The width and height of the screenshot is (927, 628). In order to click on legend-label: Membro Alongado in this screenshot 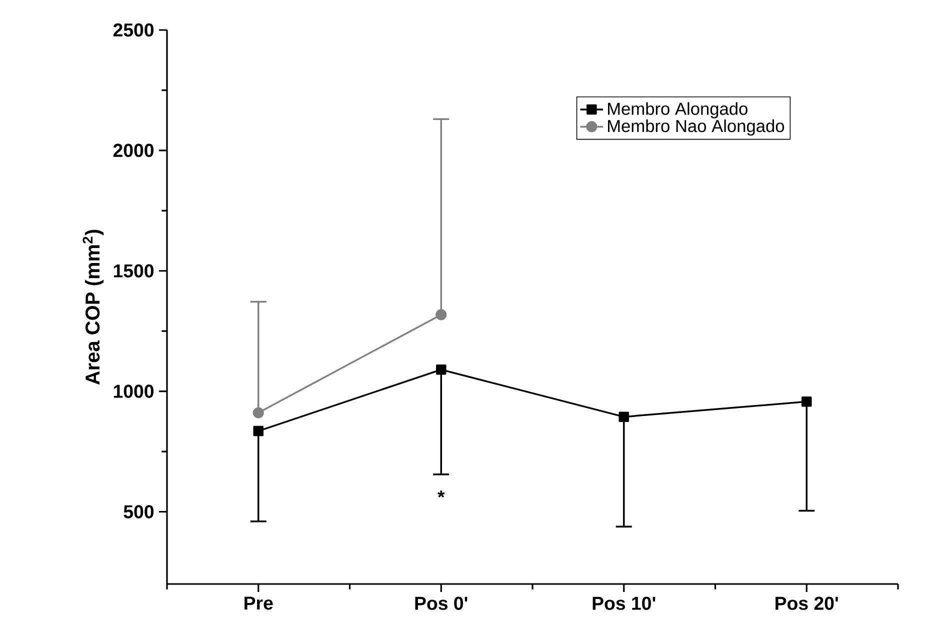, I will do `click(678, 110)`.